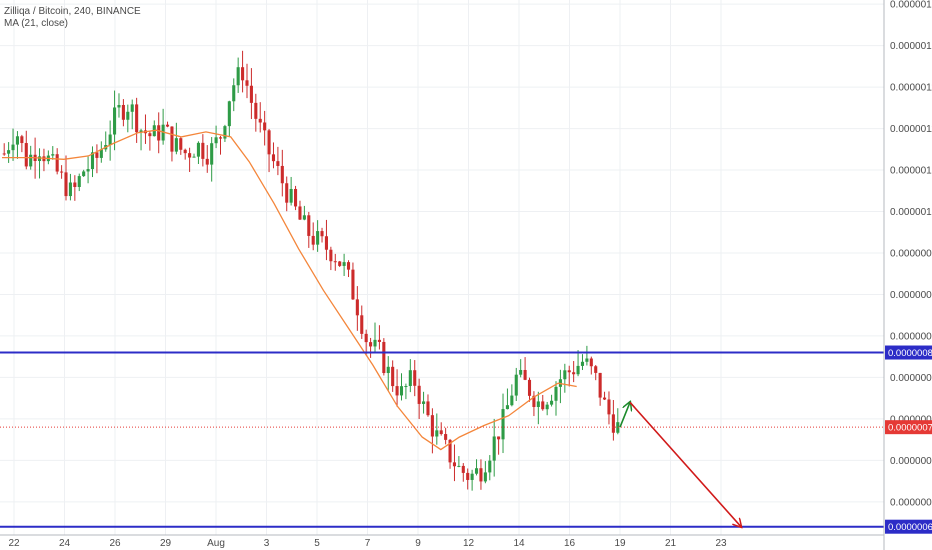 The height and width of the screenshot is (550, 932). I want to click on indicator-legend: MA (21, close), so click(36, 23).